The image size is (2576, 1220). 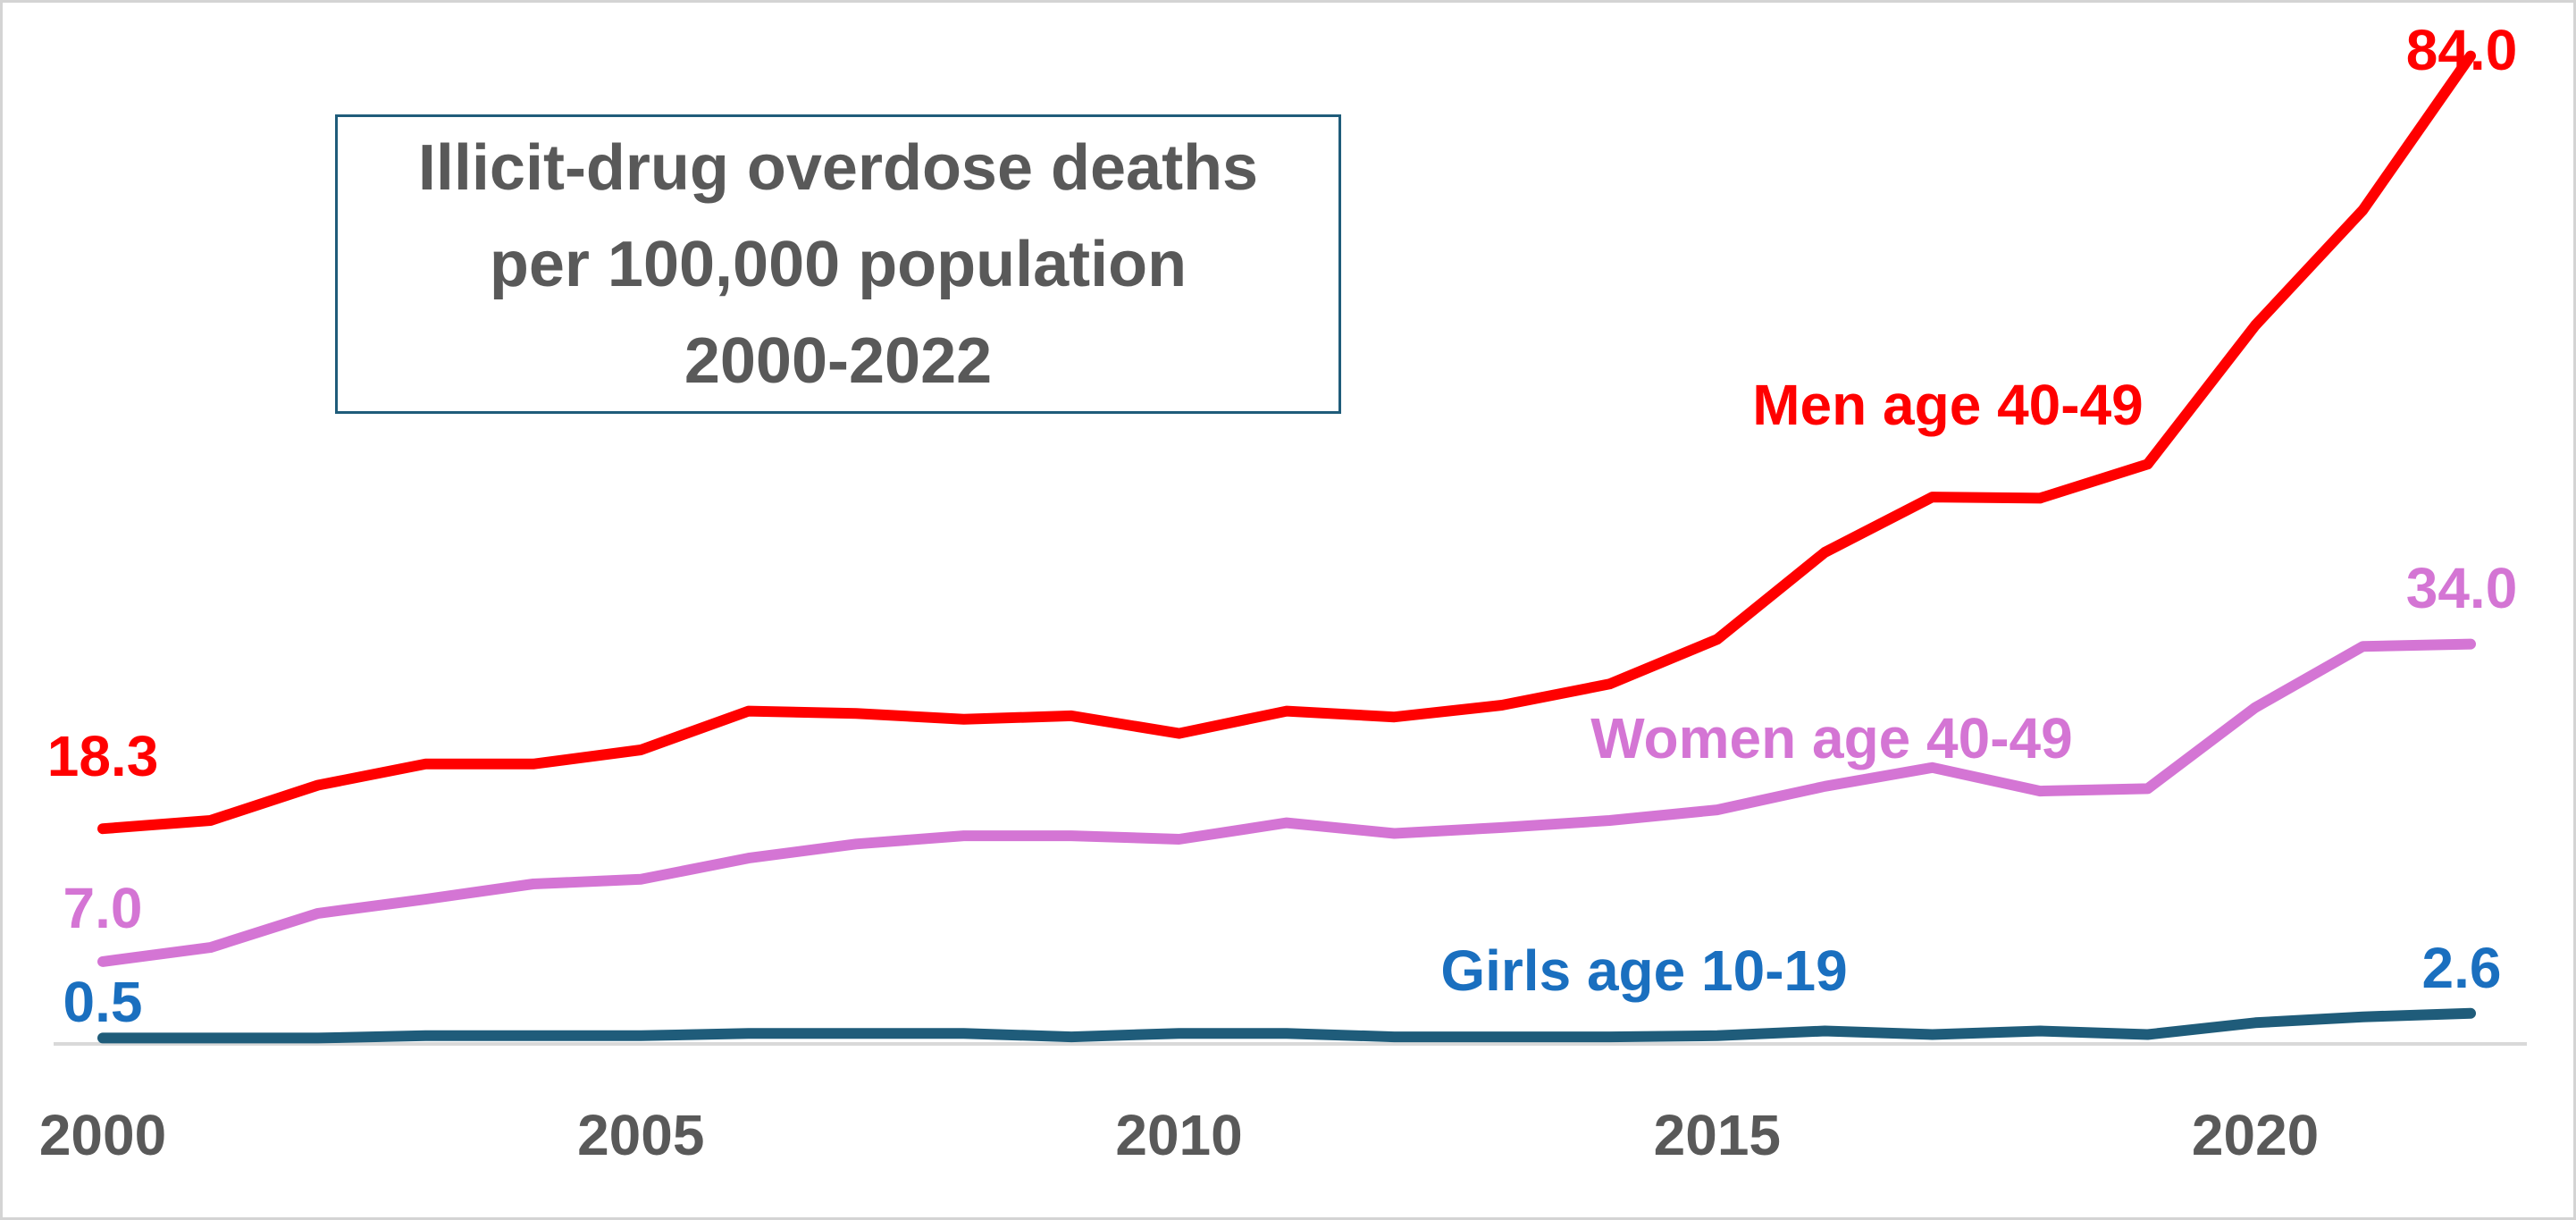 I want to click on series-end-value-label-2: 2.6, so click(x=2462, y=968).